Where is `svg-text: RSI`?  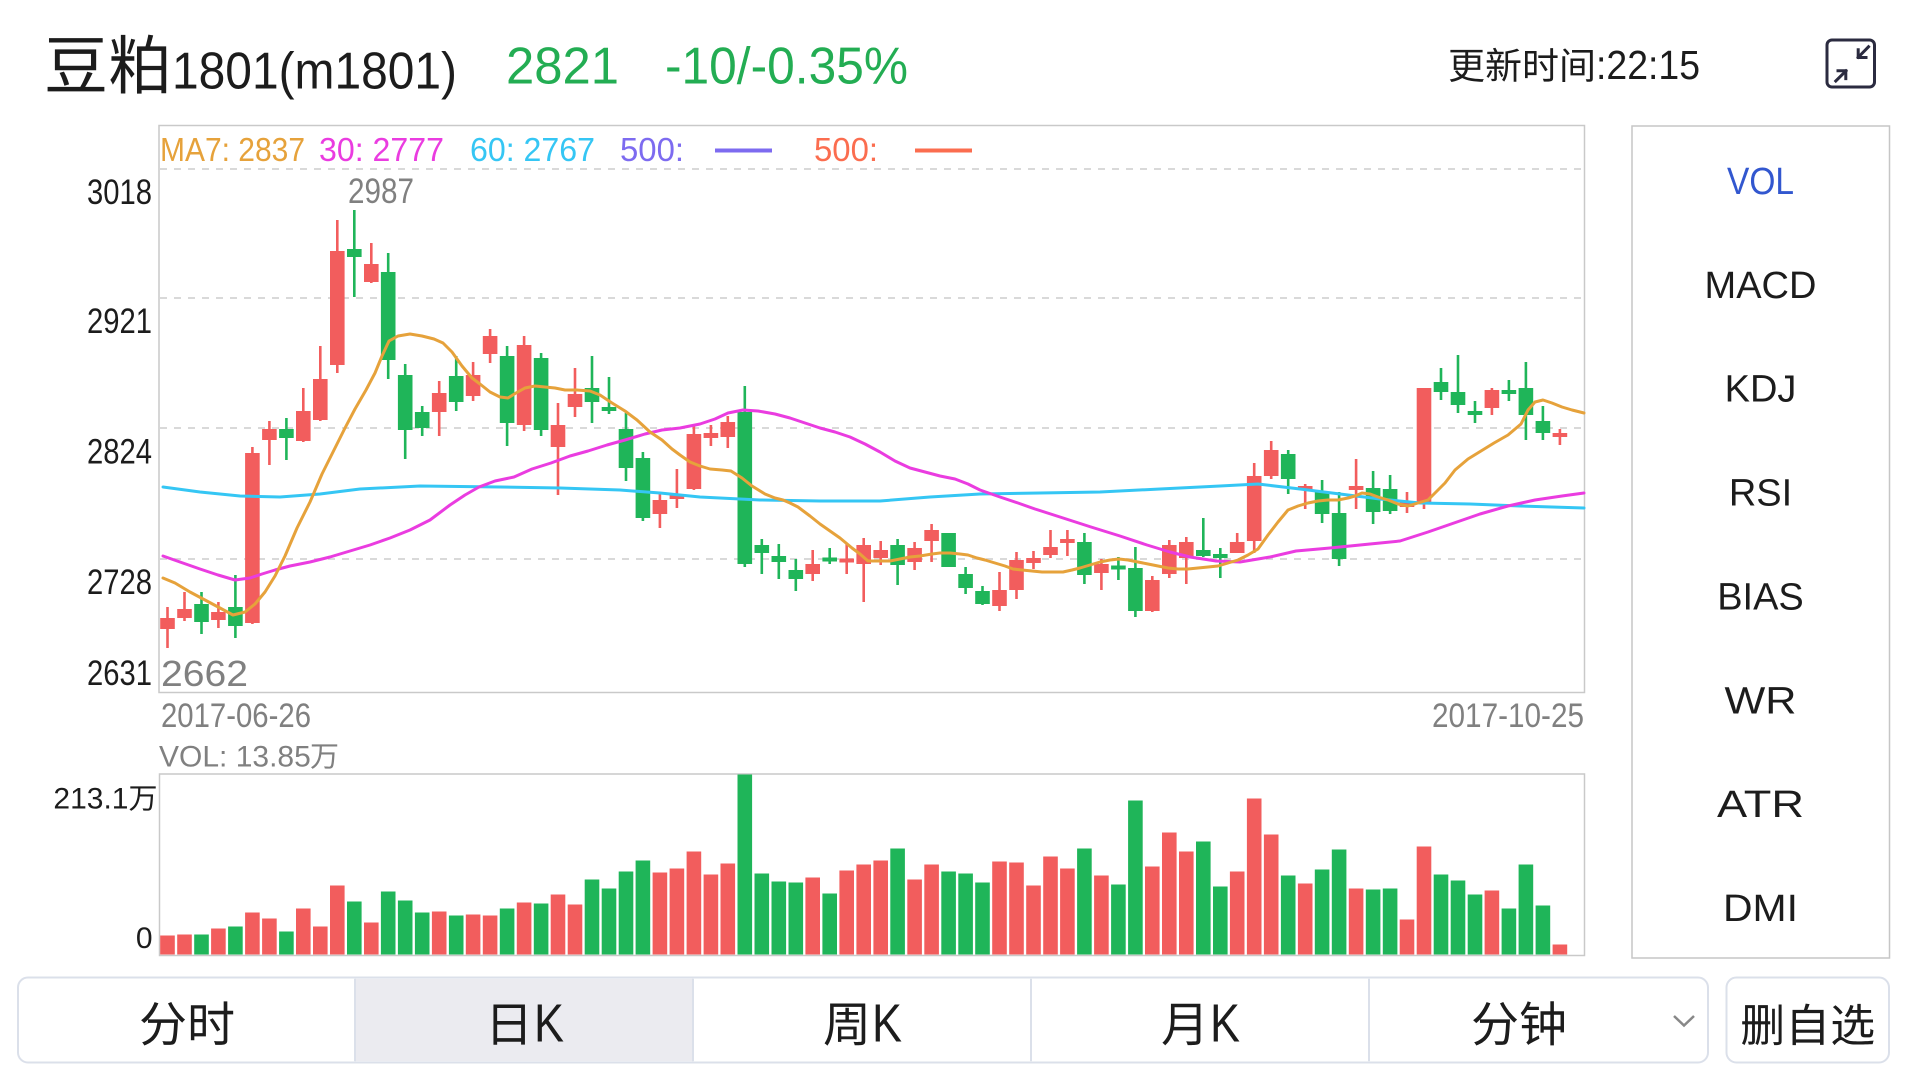
svg-text: RSI is located at coordinates (1760, 494).